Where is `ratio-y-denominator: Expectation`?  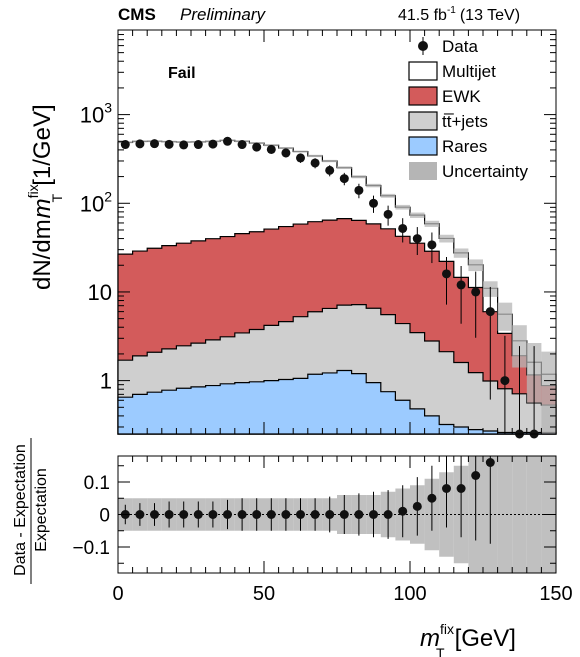
ratio-y-denominator: Expectation is located at coordinates (41, 510).